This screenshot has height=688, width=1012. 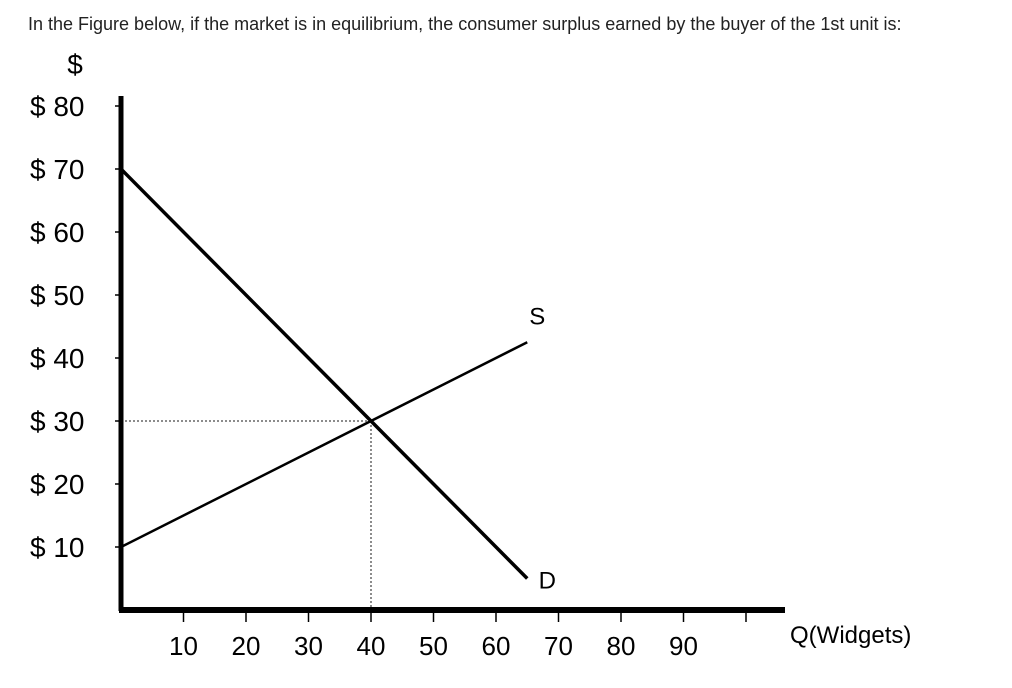 I want to click on y-tick-label: $ 40, so click(x=57, y=358).